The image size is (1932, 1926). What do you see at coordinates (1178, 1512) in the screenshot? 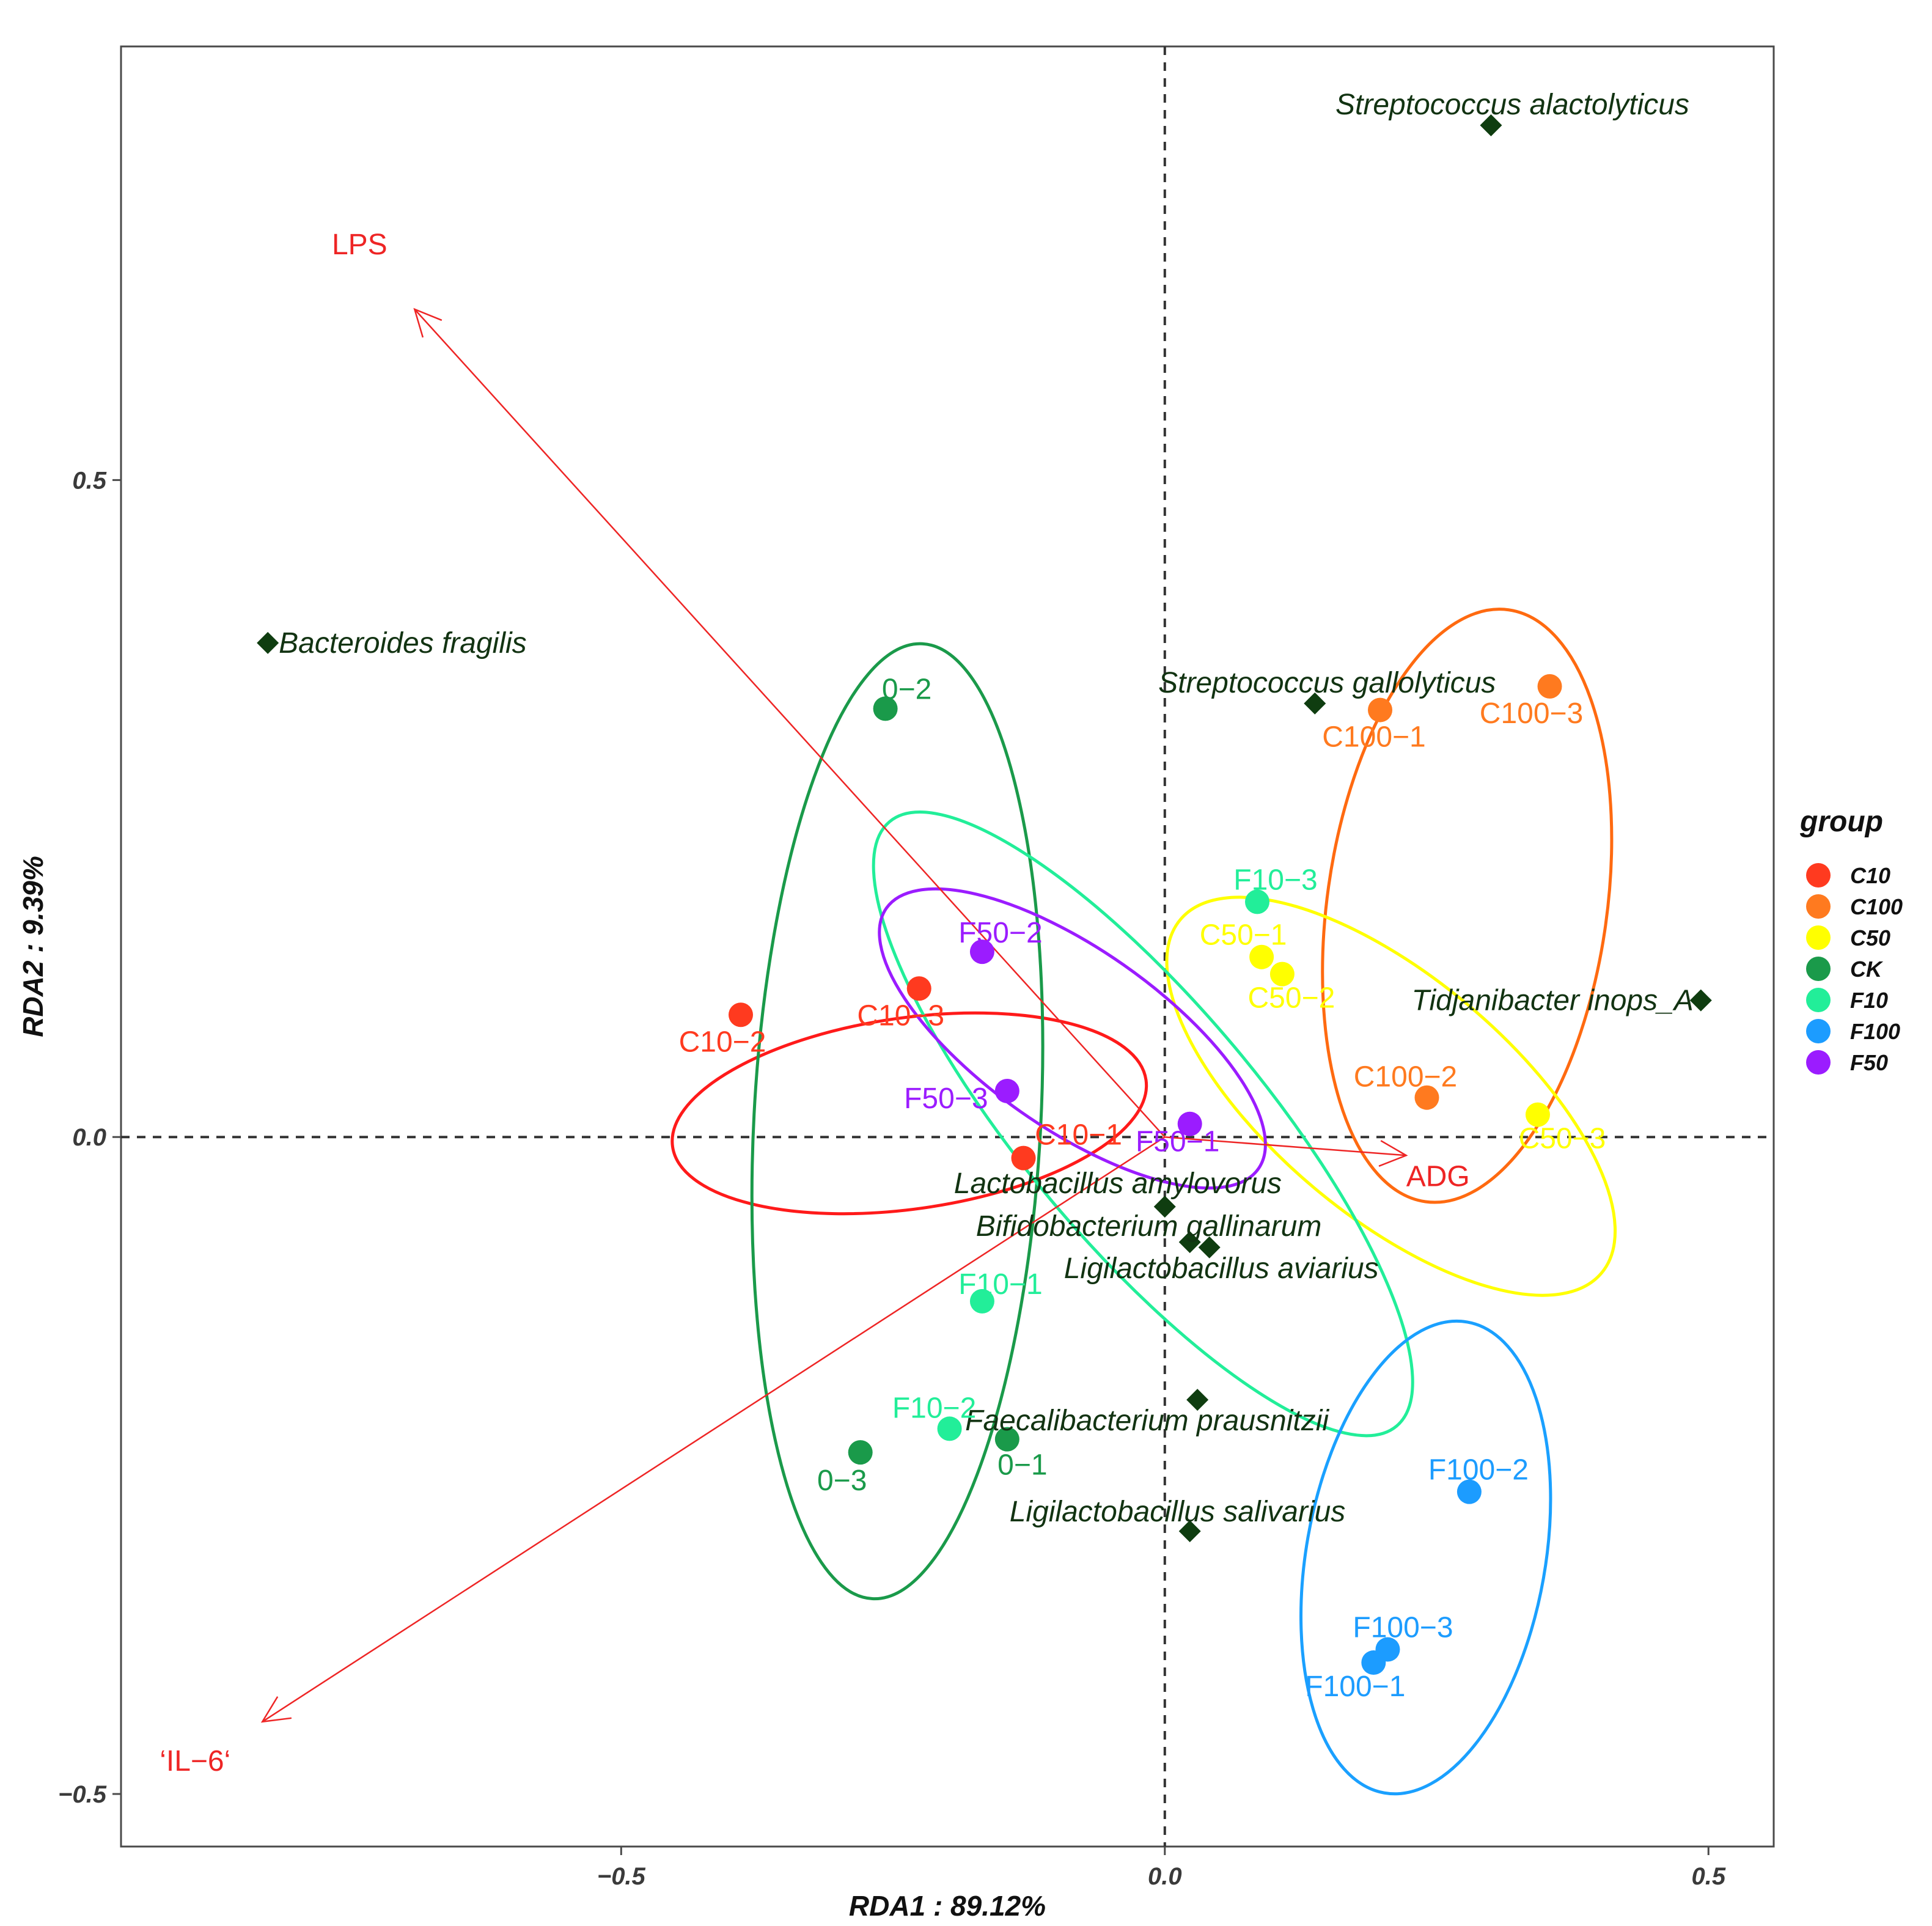
I see `species-ligilactobacillus-salivarius-label: Ligilactobacillus salivarius` at bounding box center [1178, 1512].